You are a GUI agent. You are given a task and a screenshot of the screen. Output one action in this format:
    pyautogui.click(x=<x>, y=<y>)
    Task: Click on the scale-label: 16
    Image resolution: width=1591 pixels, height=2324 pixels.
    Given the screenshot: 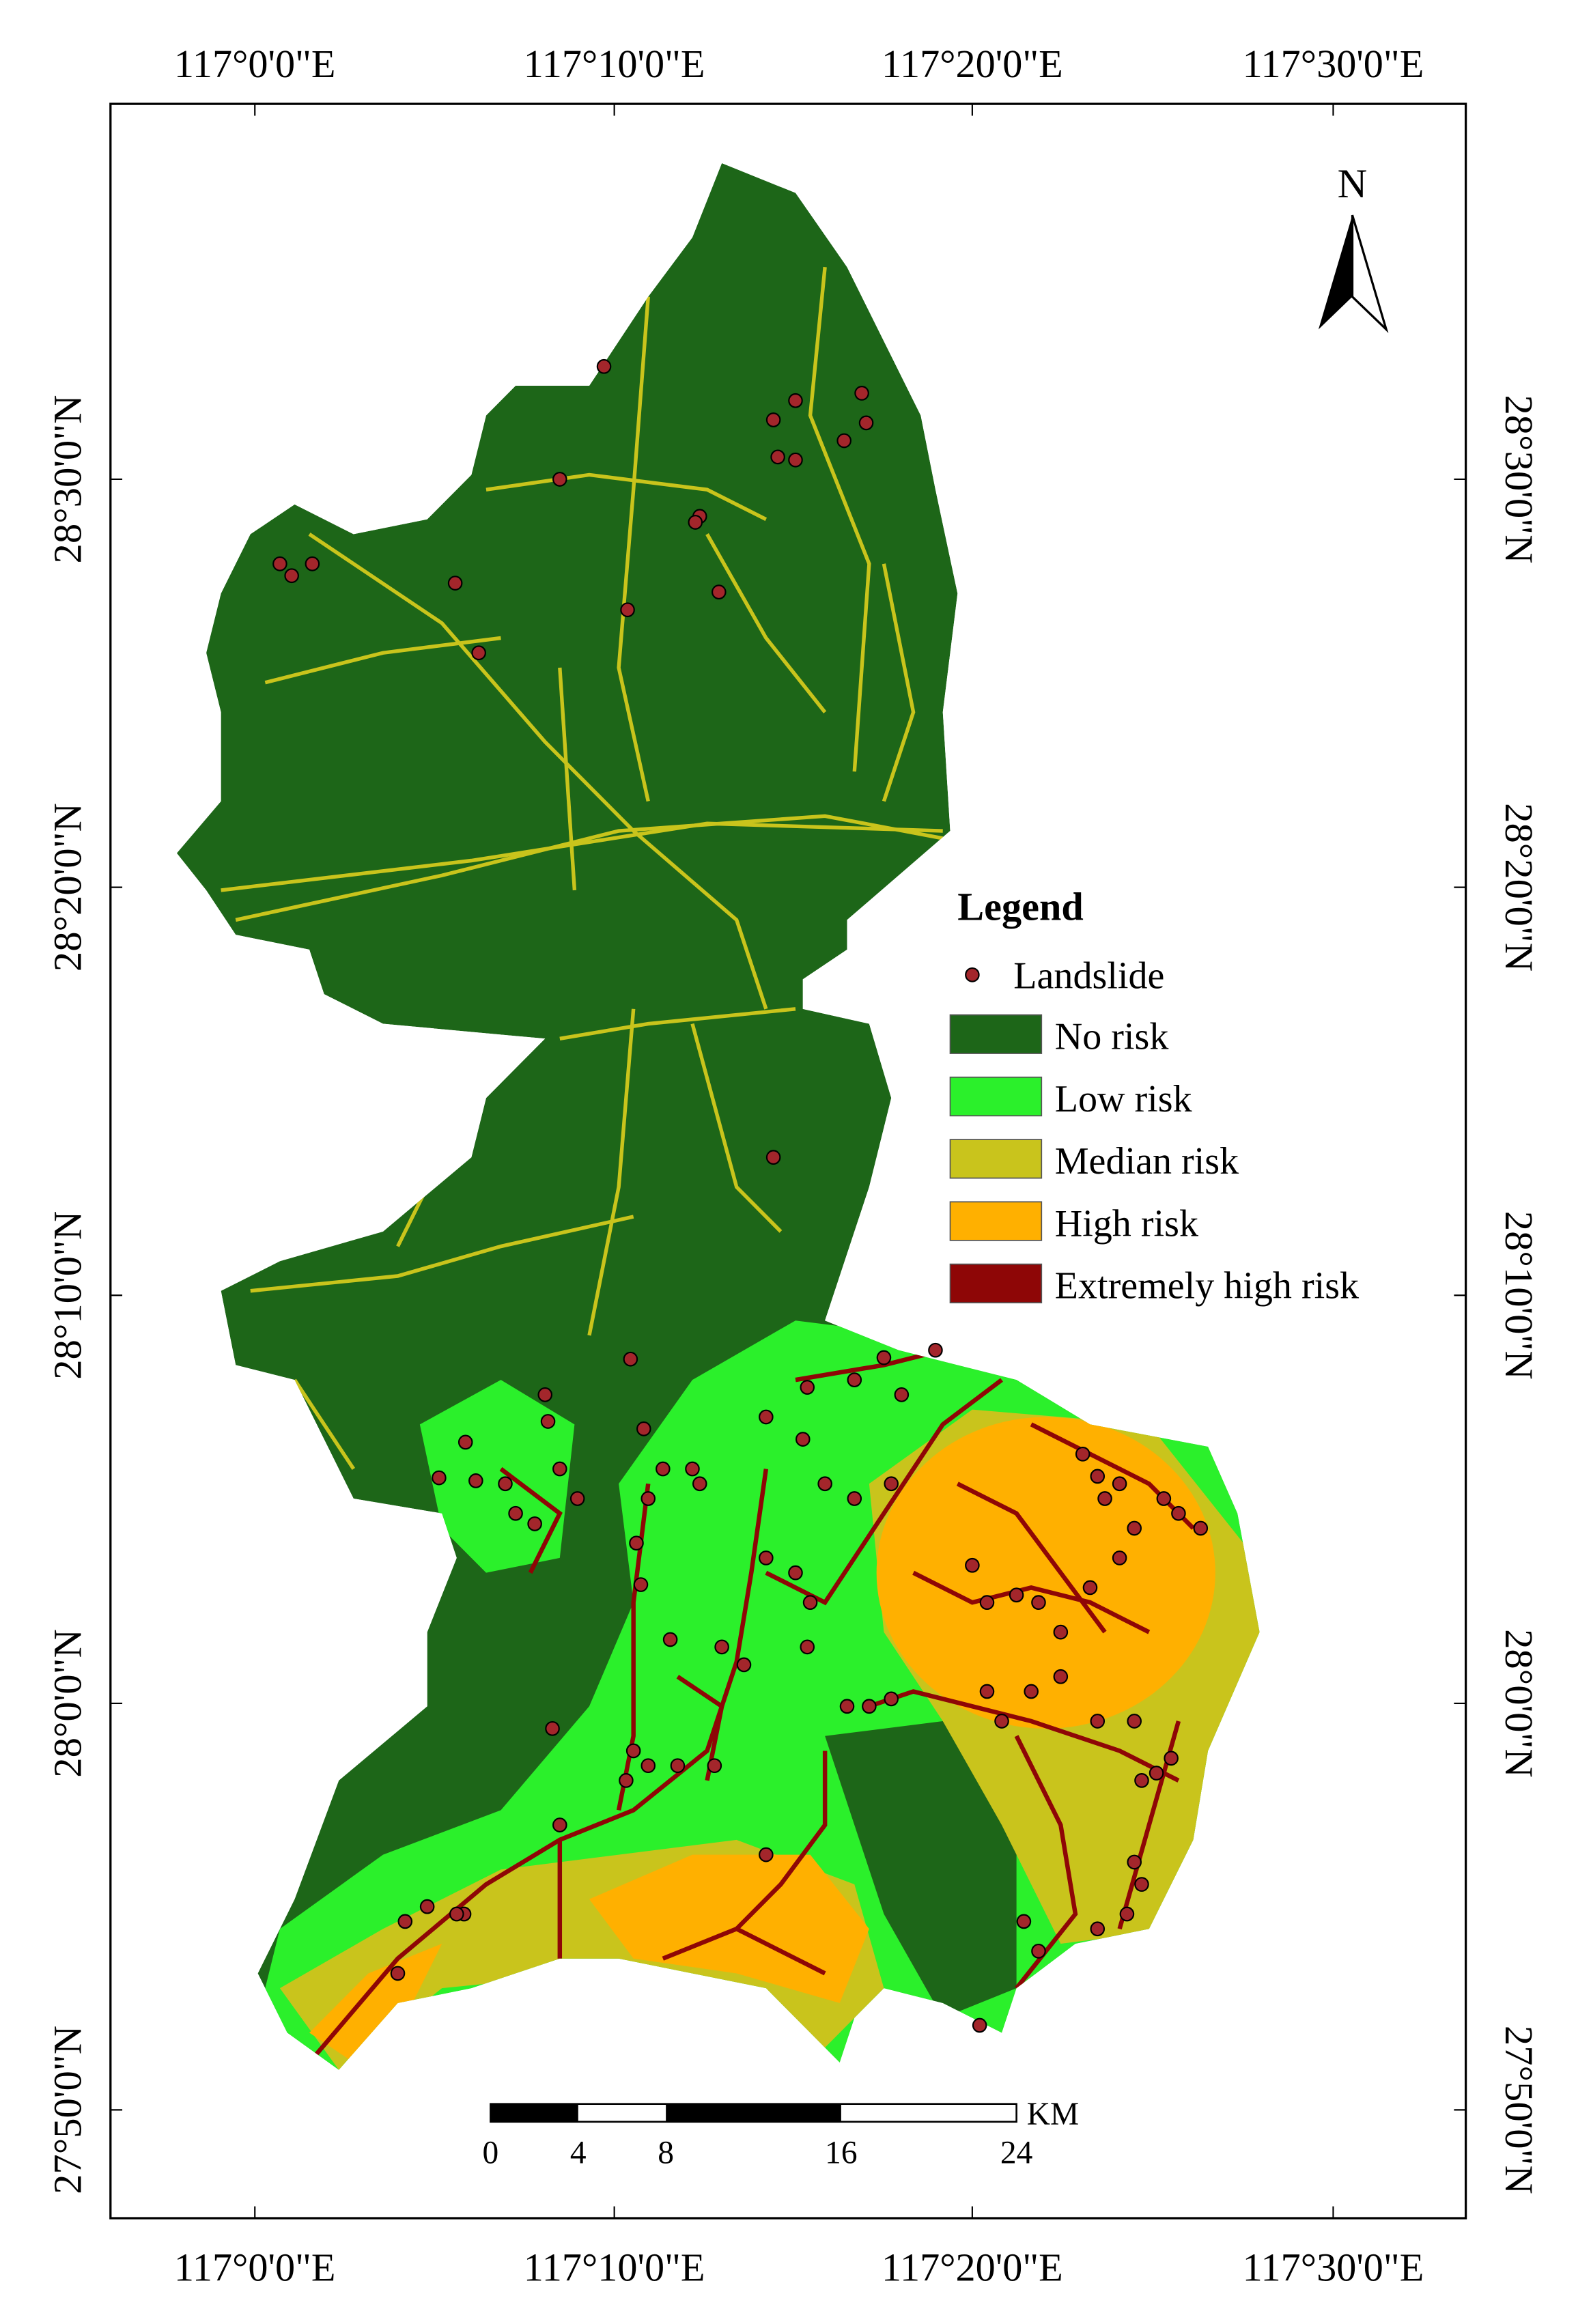 What is the action you would take?
    pyautogui.click(x=841, y=2152)
    